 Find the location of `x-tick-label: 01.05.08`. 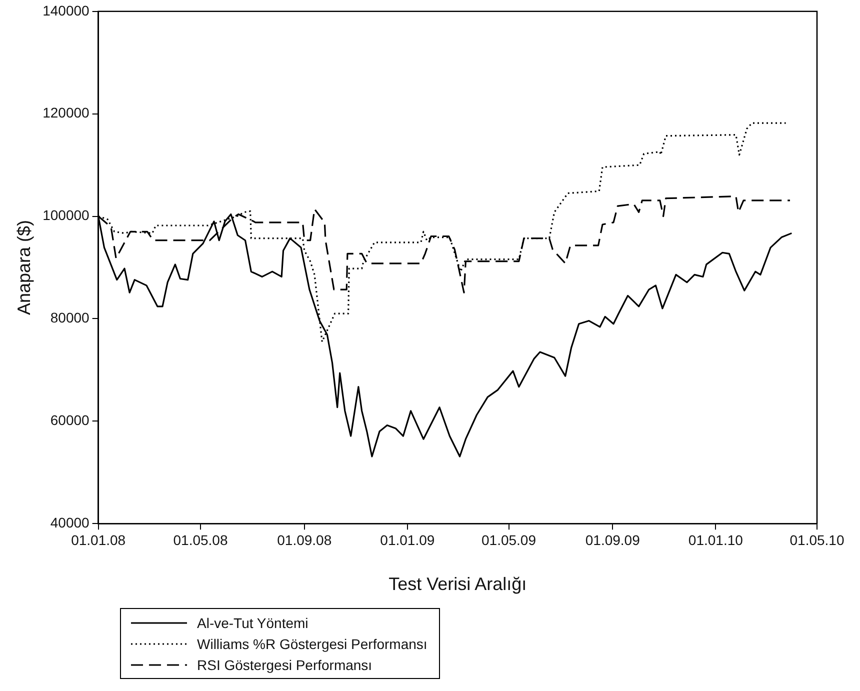

x-tick-label: 01.05.08 is located at coordinates (200, 540).